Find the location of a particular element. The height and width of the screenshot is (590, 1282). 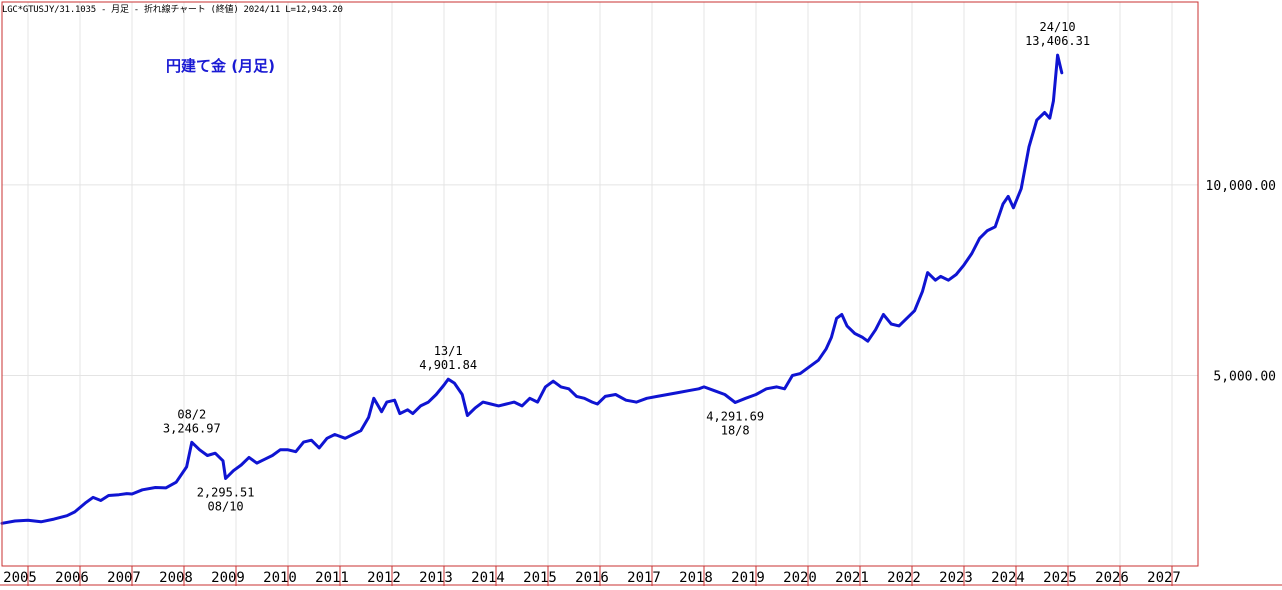

x-tick-label: 2027 is located at coordinates (1164, 578).